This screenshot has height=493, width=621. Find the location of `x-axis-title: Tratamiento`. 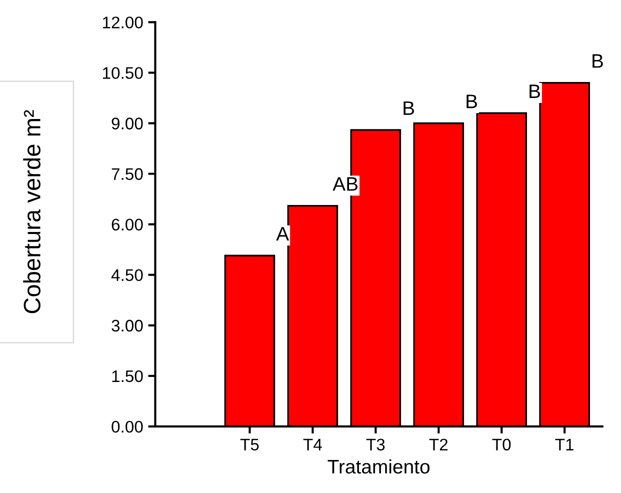

x-axis-title: Tratamiento is located at coordinates (379, 466).